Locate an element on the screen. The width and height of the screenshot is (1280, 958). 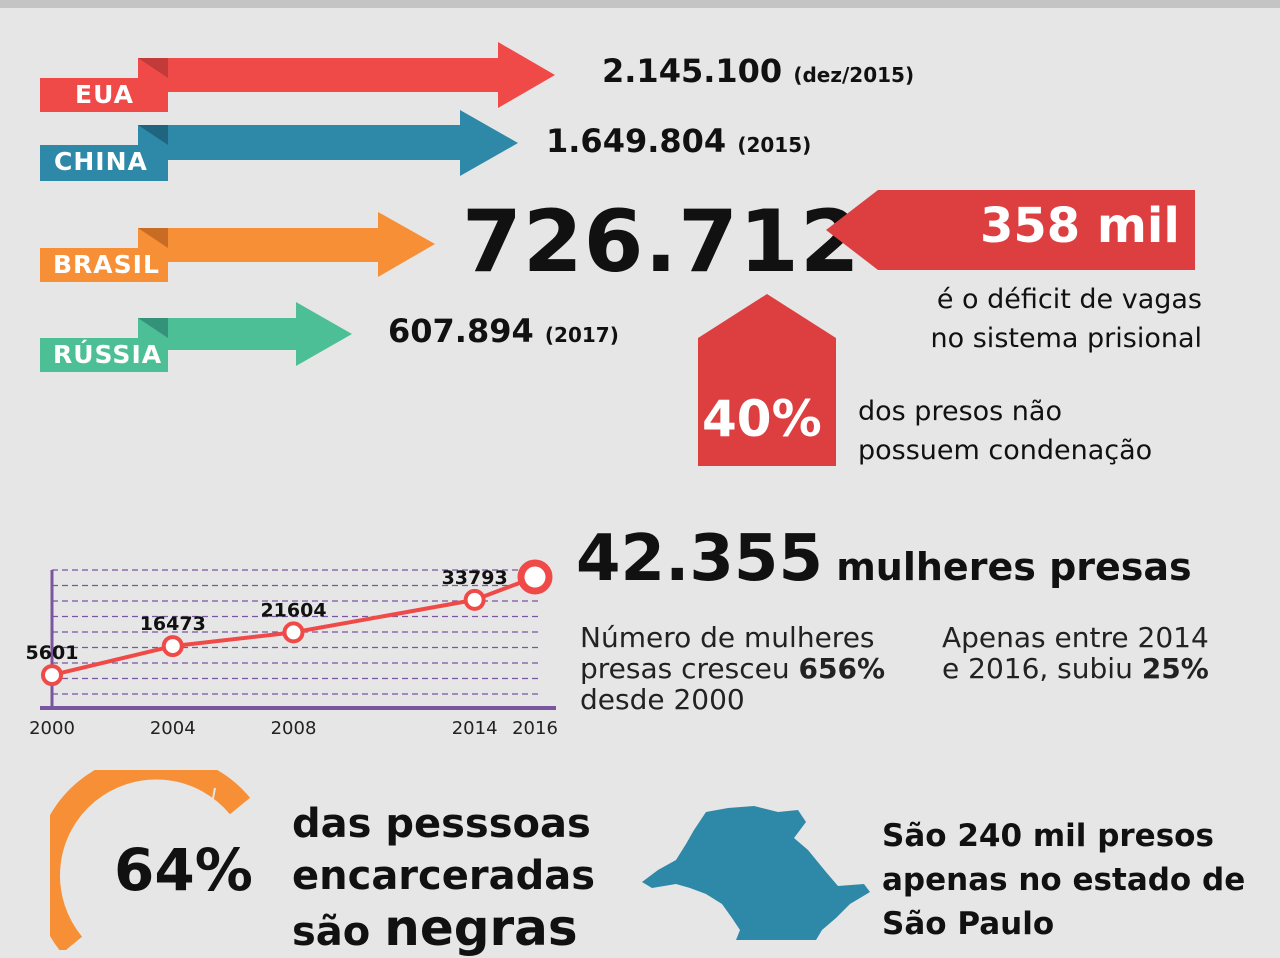
women-recent-text: Apenas entre 2014 e 2016, subiu 25% is located at coordinates (1075, 653).